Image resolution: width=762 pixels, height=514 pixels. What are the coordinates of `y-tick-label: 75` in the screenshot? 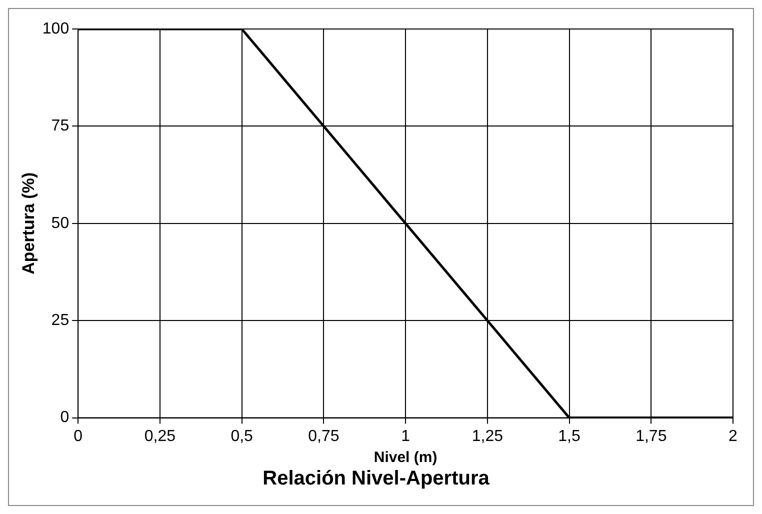 It's located at (60, 126).